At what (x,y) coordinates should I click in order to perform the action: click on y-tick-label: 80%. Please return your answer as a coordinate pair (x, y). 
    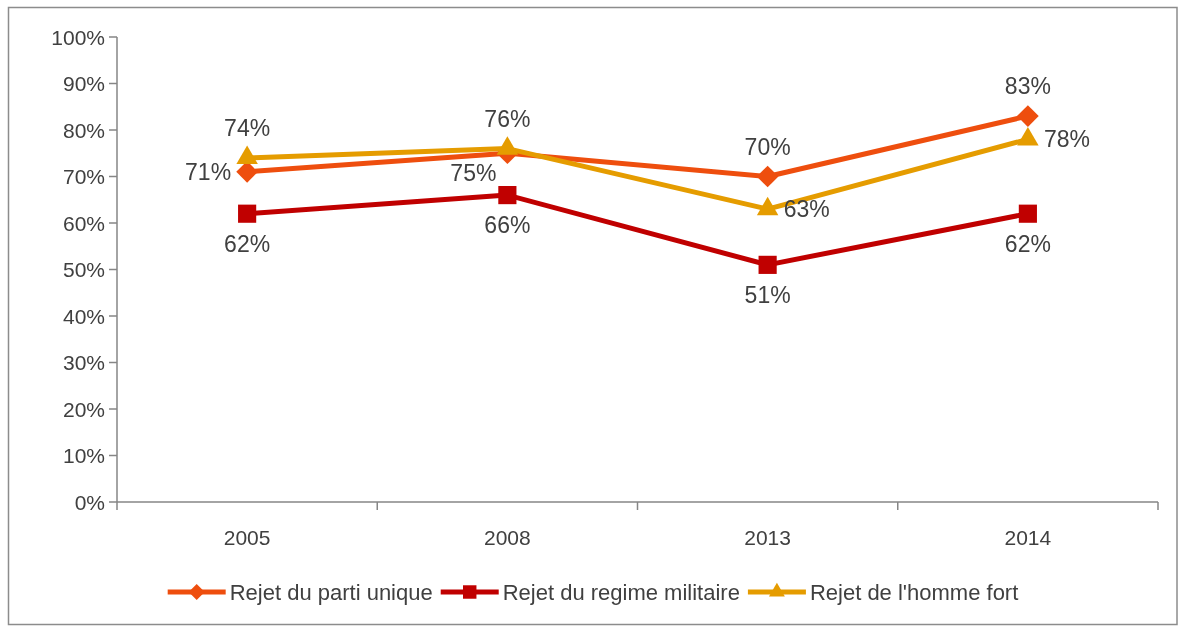
    Looking at the image, I should click on (83, 130).